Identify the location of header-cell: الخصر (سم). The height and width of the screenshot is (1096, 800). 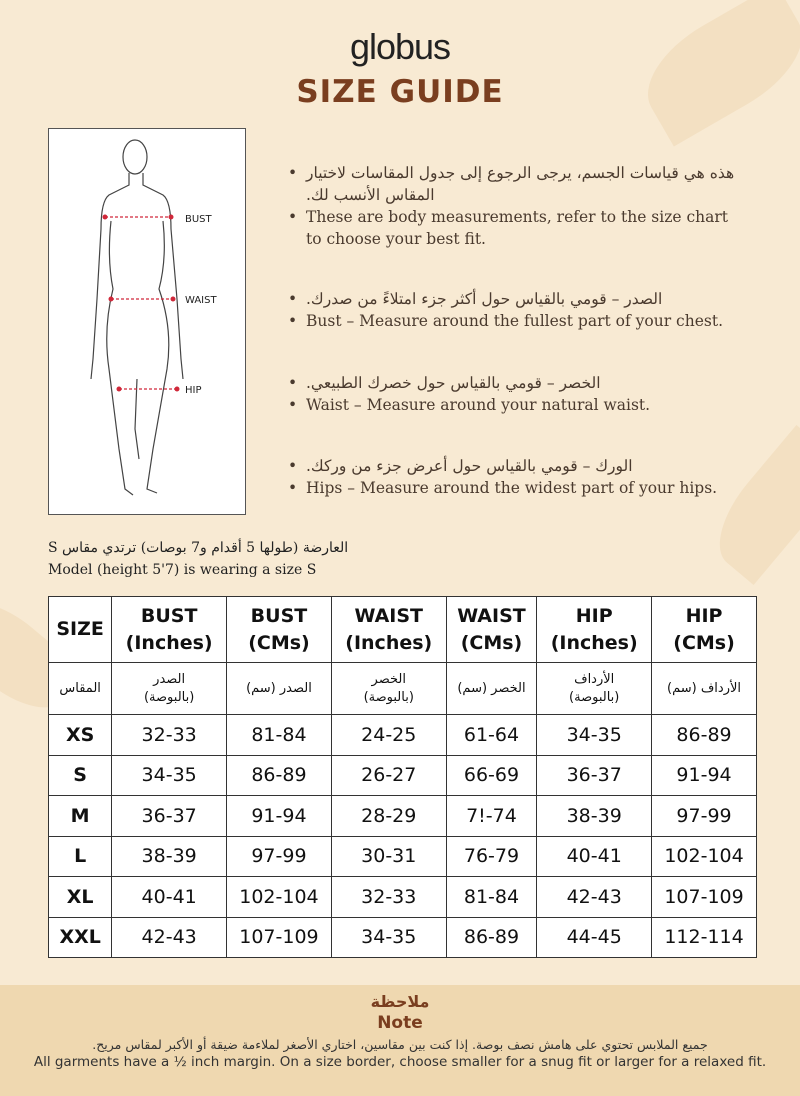
(491, 688).